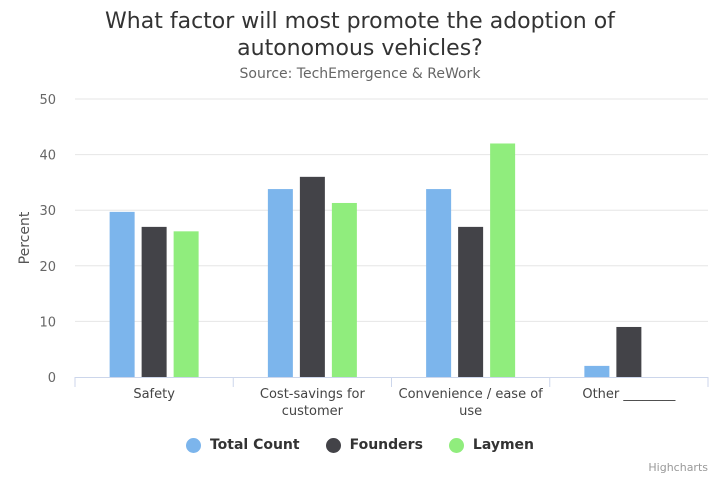 Image resolution: width=720 pixels, height=480 pixels. I want to click on y-tick-label: 40, so click(47, 156).